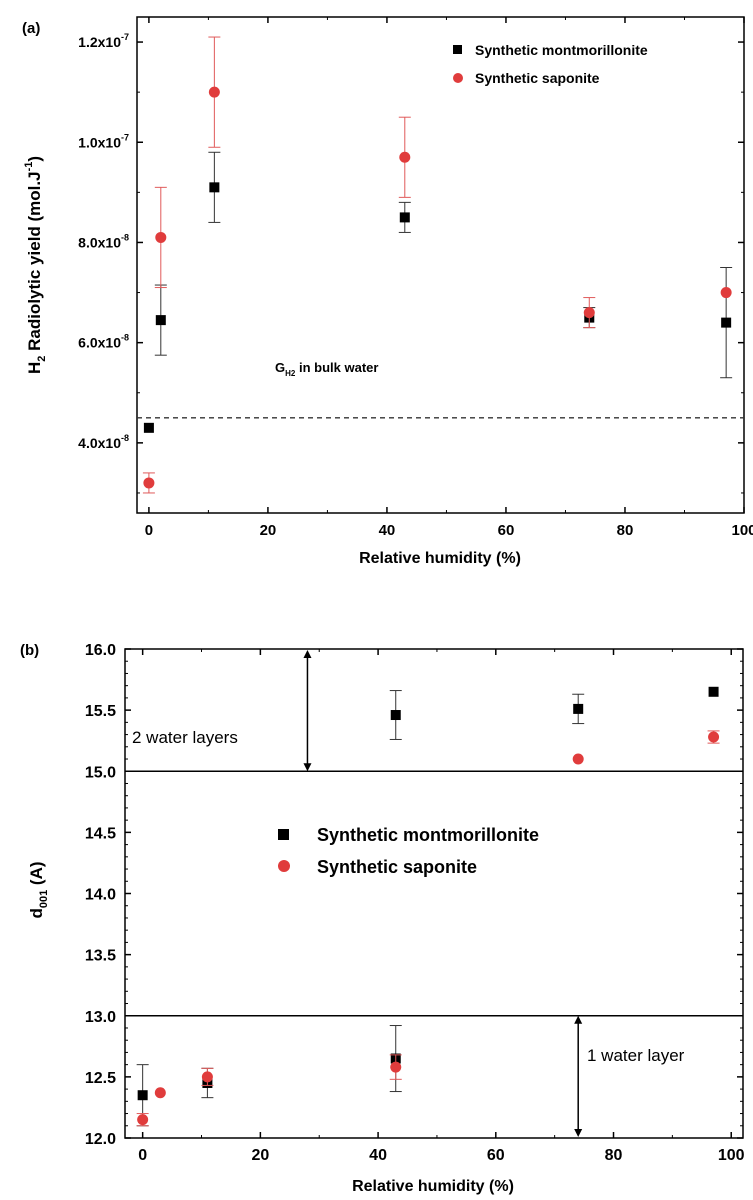  What do you see at coordinates (260, 1155) in the screenshot?
I see `b-xtick-label: 20` at bounding box center [260, 1155].